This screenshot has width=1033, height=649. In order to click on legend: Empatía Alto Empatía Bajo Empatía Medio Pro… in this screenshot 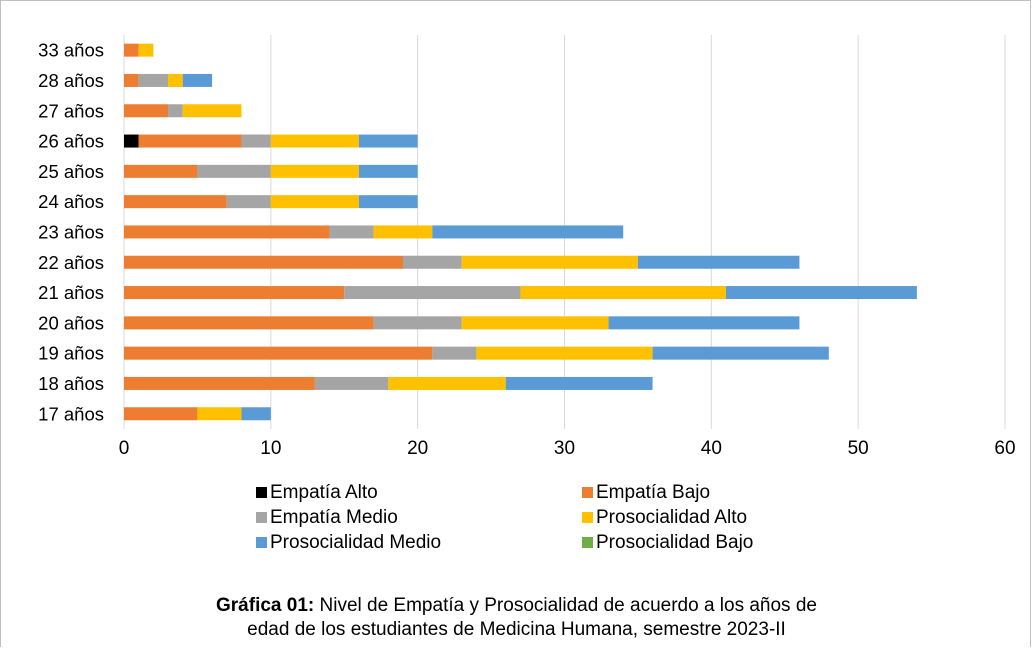, I will do `click(504, 517)`.